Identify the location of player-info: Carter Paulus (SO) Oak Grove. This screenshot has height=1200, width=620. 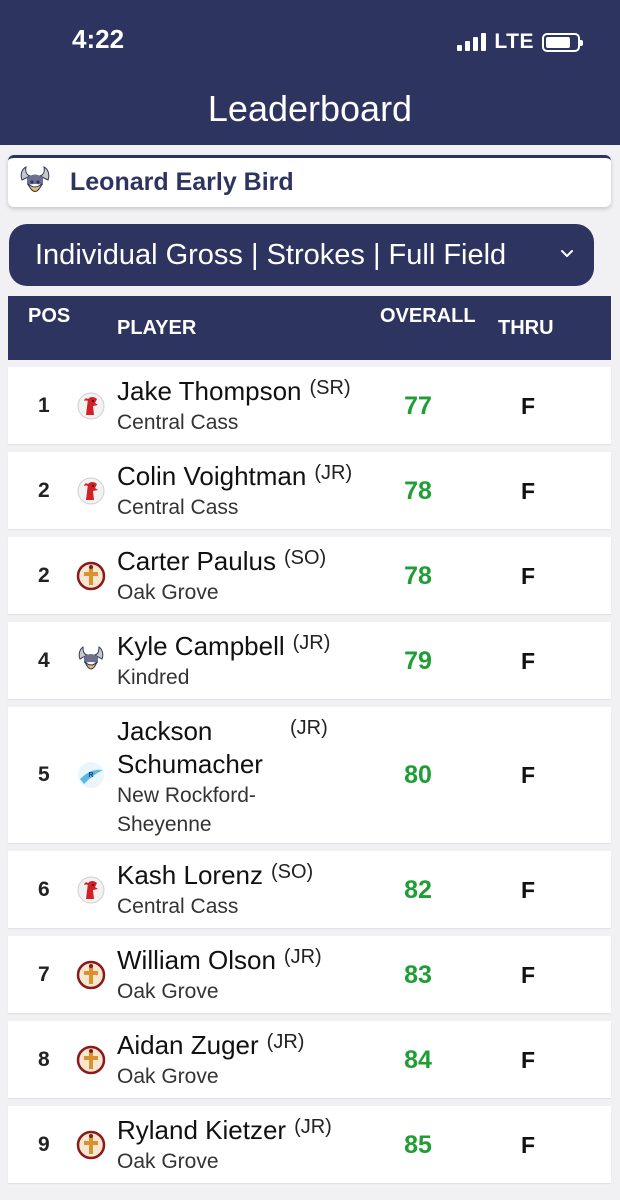
(221, 576).